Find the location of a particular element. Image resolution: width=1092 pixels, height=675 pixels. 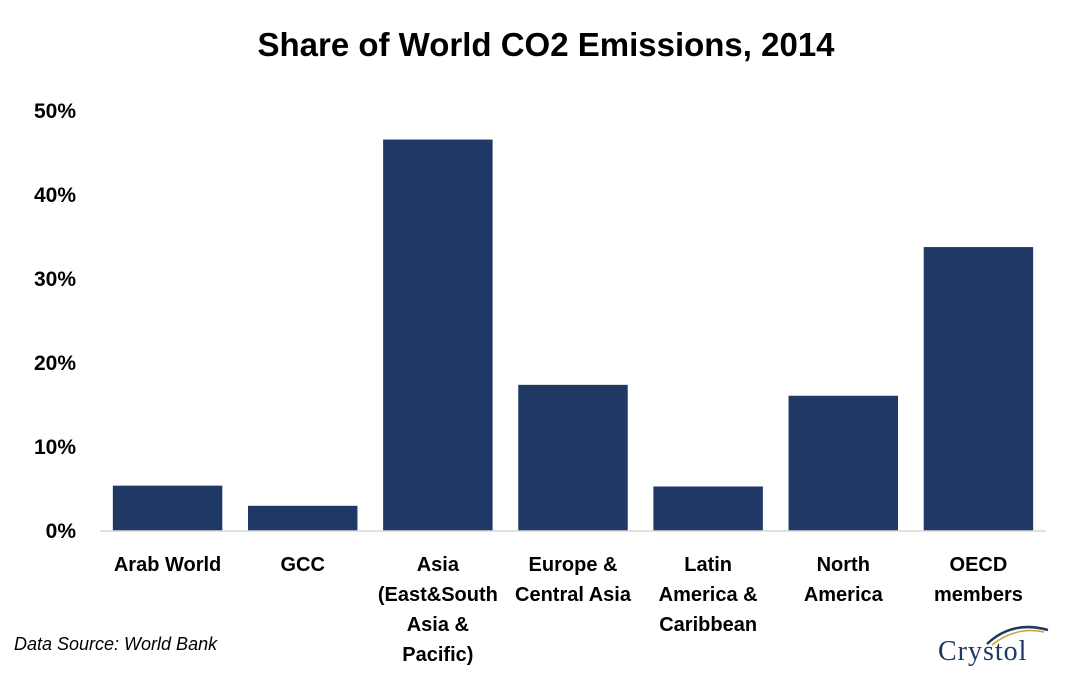

x-tick-label: OECD members is located at coordinates (978, 580).